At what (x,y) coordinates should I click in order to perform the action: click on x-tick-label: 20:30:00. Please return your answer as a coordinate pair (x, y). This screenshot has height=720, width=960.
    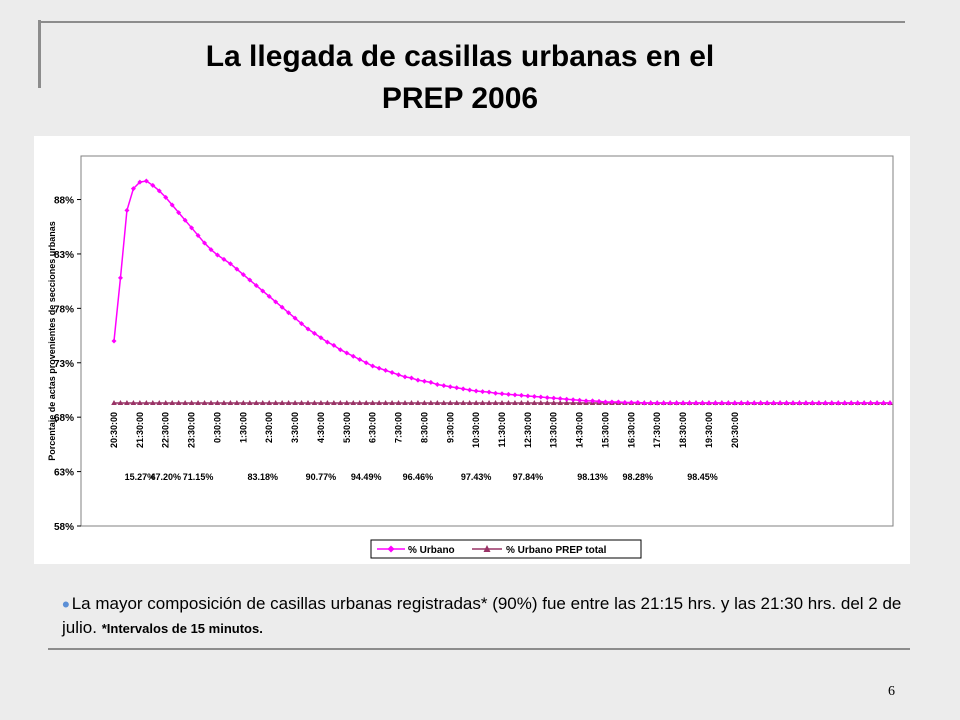
    Looking at the image, I should click on (114, 430).